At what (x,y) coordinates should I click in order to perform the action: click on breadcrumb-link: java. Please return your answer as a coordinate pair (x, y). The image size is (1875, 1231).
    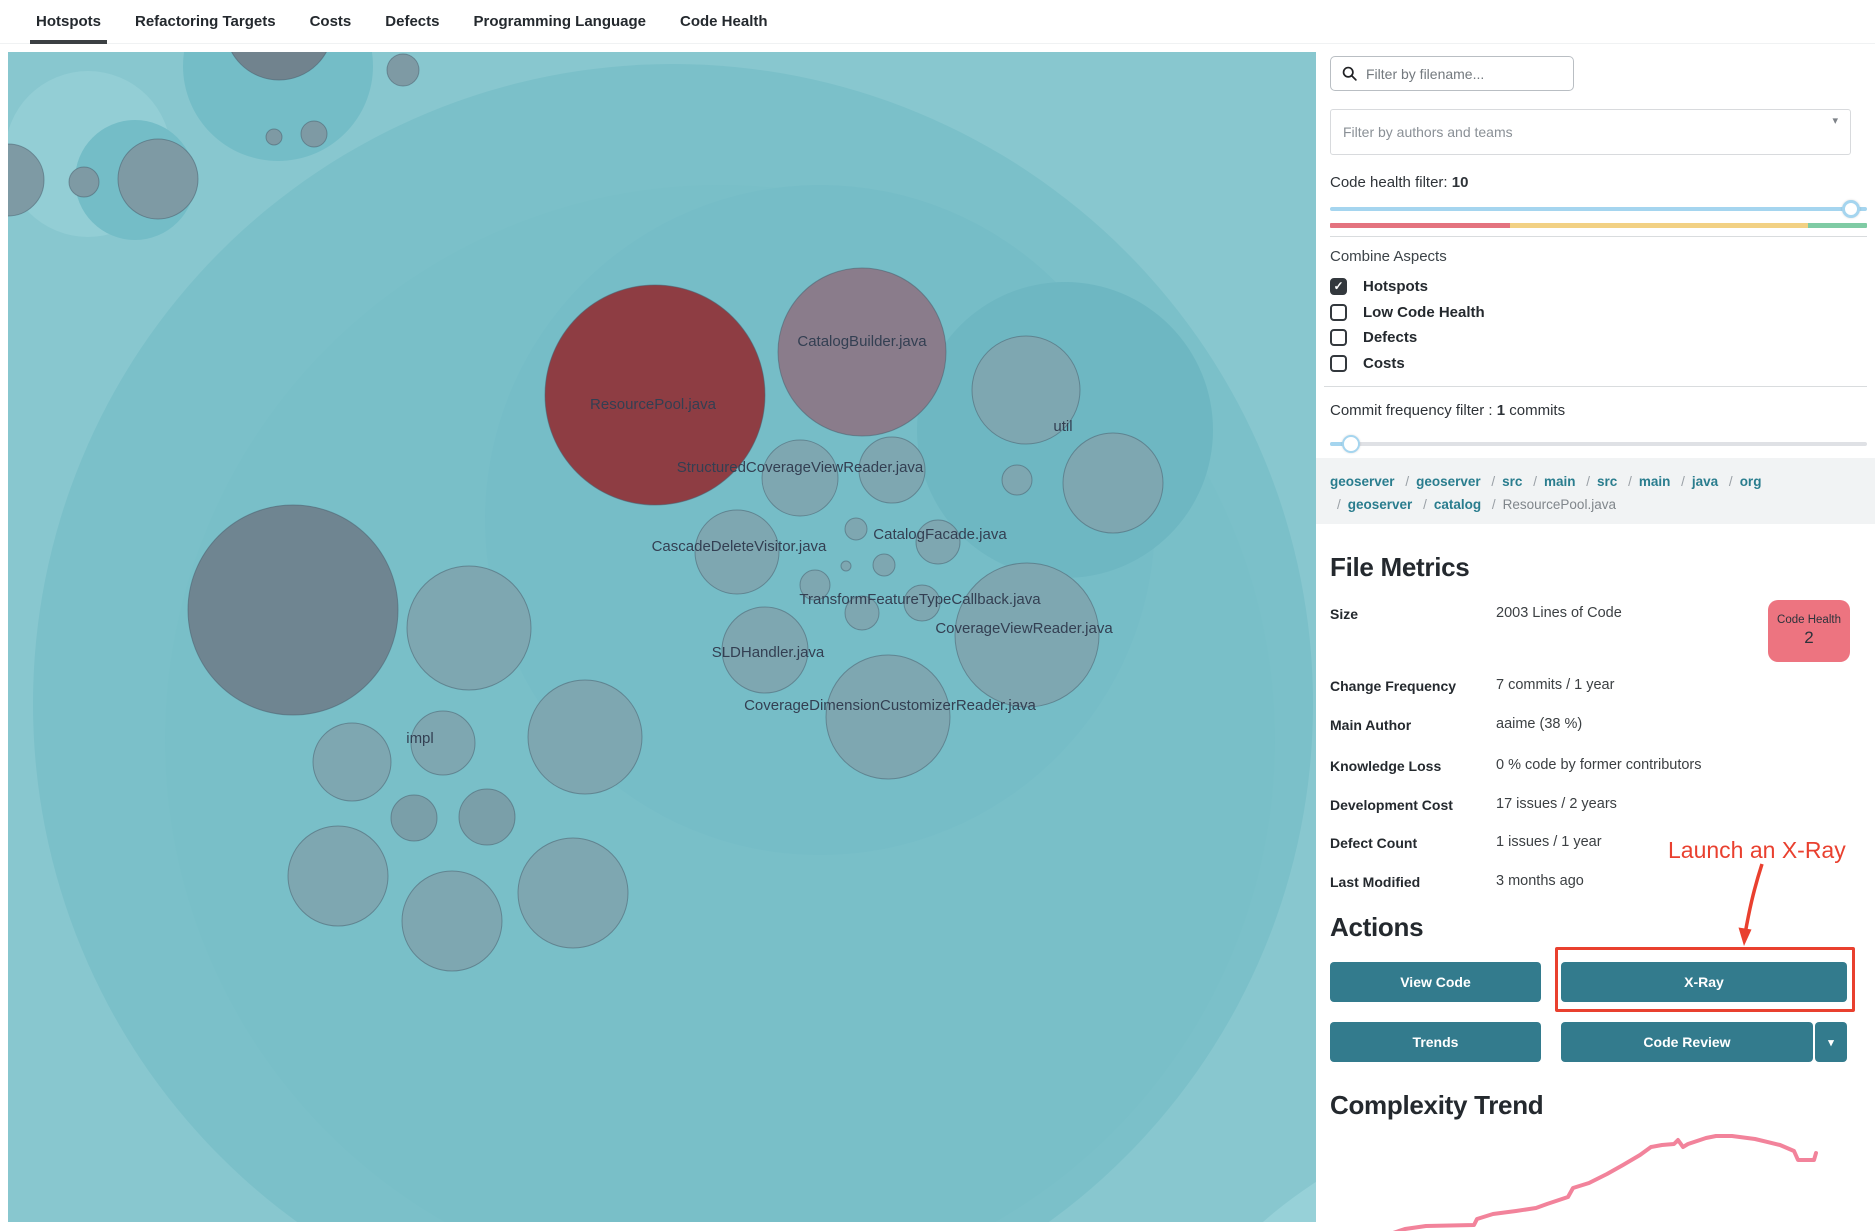
    Looking at the image, I should click on (1705, 481).